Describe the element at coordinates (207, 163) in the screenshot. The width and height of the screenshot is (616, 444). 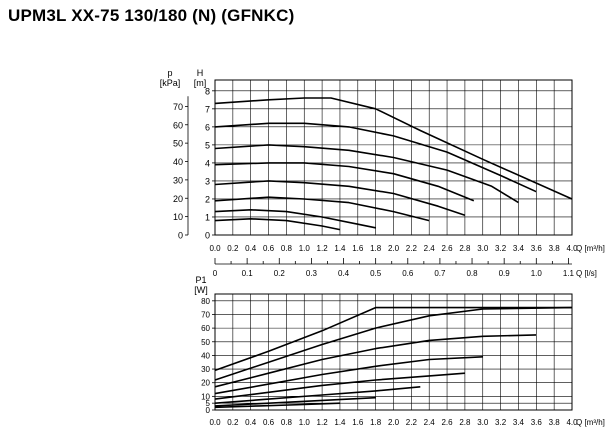
I see `y-tick-label: 4` at that location.